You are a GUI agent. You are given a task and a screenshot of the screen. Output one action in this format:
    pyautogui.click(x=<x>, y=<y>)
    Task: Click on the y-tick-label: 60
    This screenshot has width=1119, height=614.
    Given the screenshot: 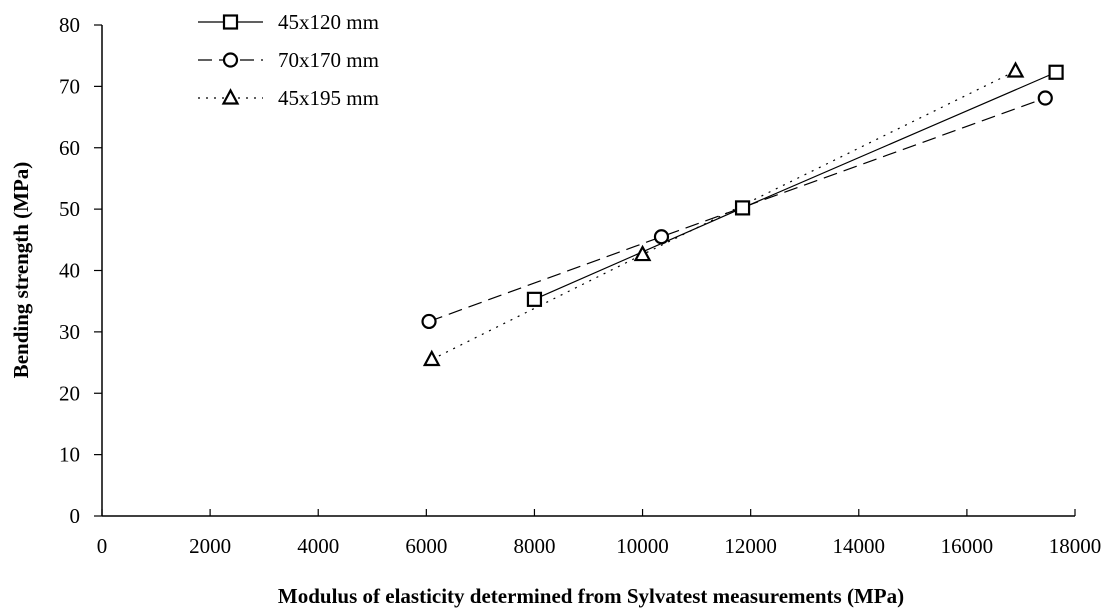 What is the action you would take?
    pyautogui.click(x=69, y=148)
    